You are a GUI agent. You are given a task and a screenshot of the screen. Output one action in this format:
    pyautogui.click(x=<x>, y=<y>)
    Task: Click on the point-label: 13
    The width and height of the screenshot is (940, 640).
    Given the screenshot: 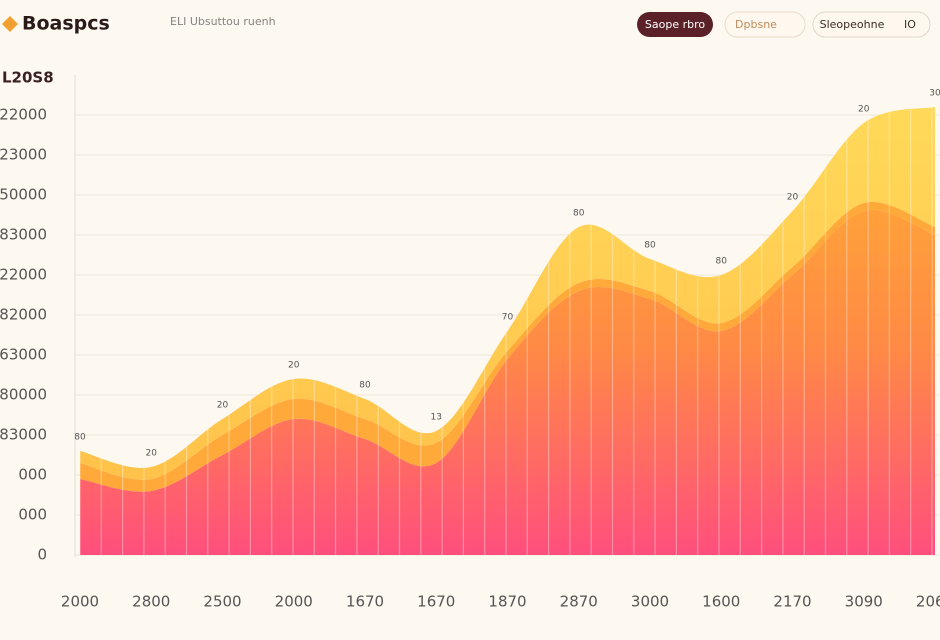 What is the action you would take?
    pyautogui.click(x=436, y=418)
    